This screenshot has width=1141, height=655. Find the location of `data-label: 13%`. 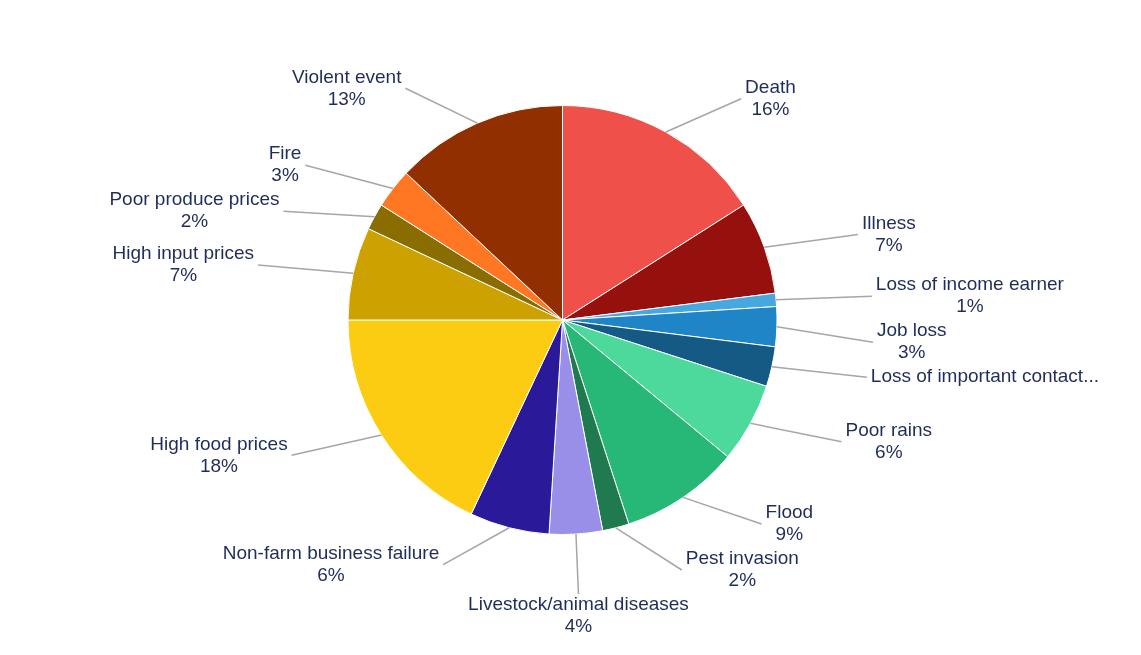

data-label: 13% is located at coordinates (346, 98).